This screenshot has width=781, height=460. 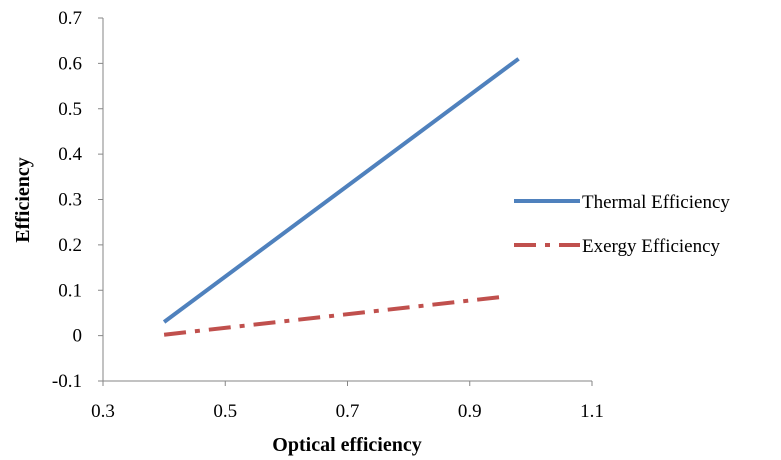 I want to click on y-tick-label: 0, so click(x=78, y=336).